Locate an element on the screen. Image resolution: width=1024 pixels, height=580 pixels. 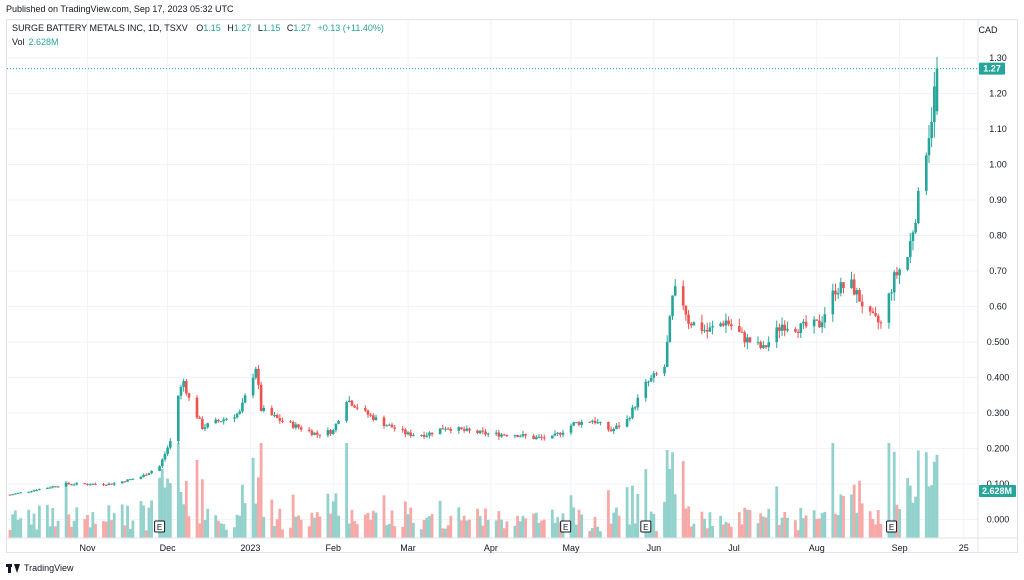
change-value: +0.13 (+11.40%) is located at coordinates (350, 28).